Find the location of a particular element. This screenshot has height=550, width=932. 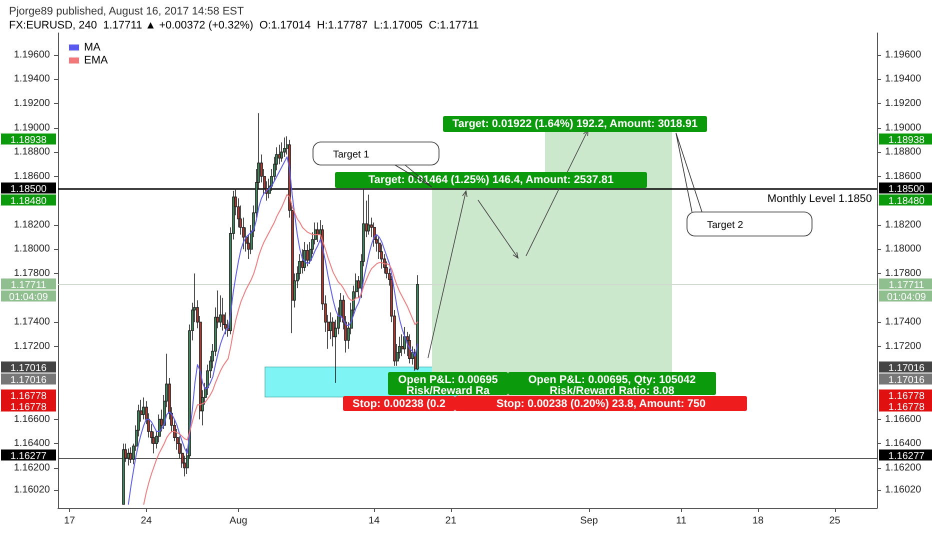

x-tick-label: 11 is located at coordinates (681, 521).